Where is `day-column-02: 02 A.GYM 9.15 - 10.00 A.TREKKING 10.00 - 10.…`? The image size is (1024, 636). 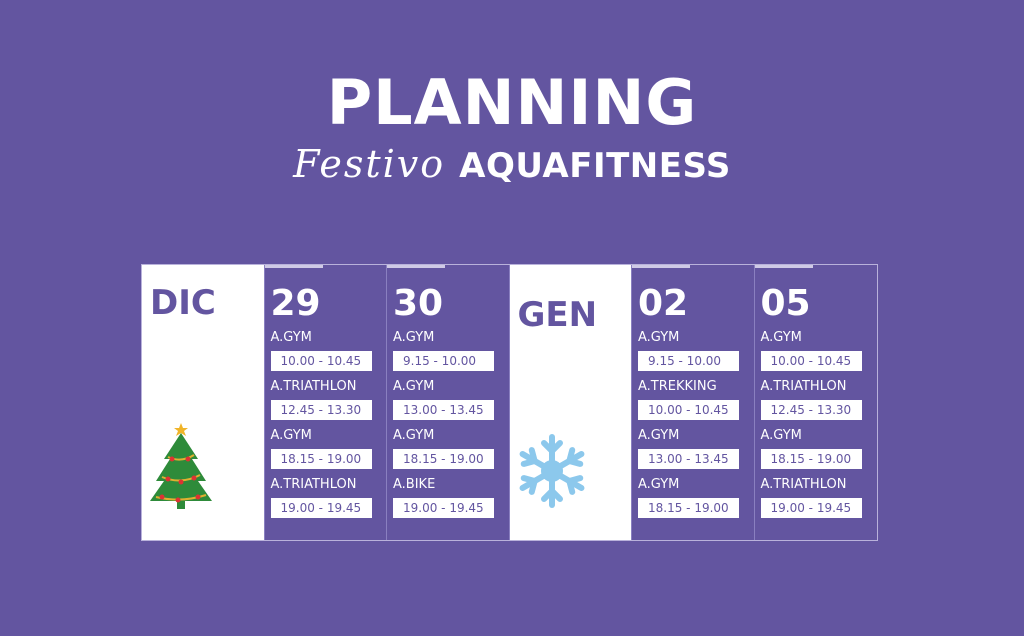
day-column-02: 02 A.GYM 9.15 - 10.00 A.TREKKING 10.00 - 10.… is located at coordinates (693, 402).